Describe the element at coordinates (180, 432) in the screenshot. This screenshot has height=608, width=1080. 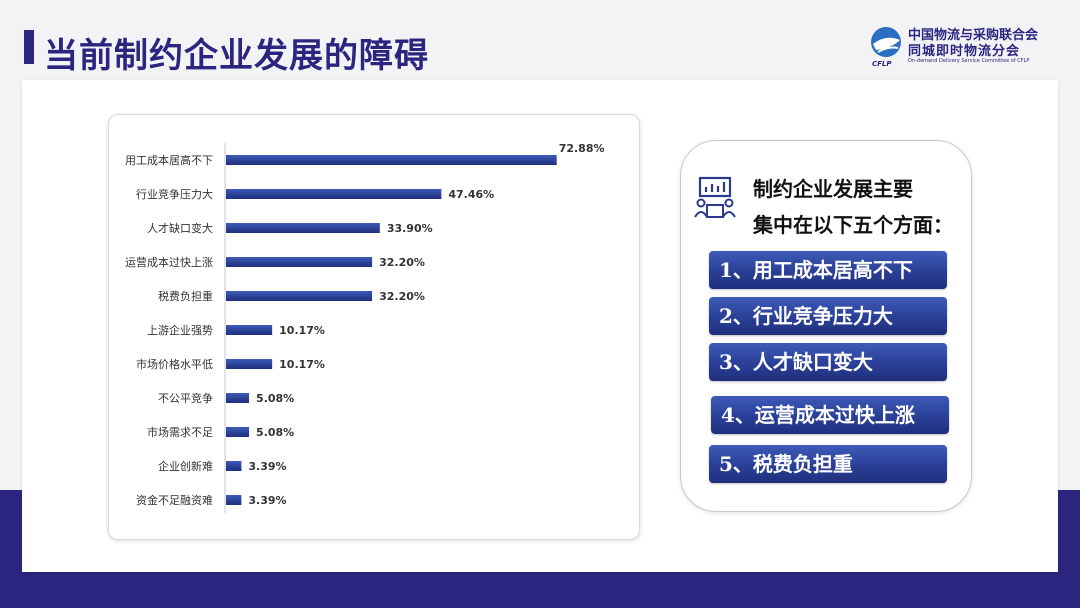
I see `category-label: 市场需求不足` at that location.